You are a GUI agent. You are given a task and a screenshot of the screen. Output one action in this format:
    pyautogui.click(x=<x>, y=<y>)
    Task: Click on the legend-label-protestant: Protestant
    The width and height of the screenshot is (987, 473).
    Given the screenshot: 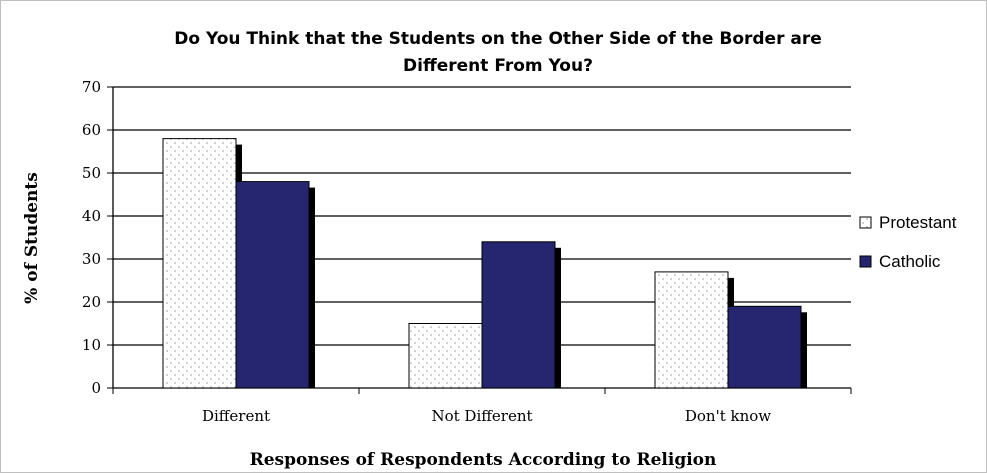 What is the action you would take?
    pyautogui.click(x=918, y=222)
    